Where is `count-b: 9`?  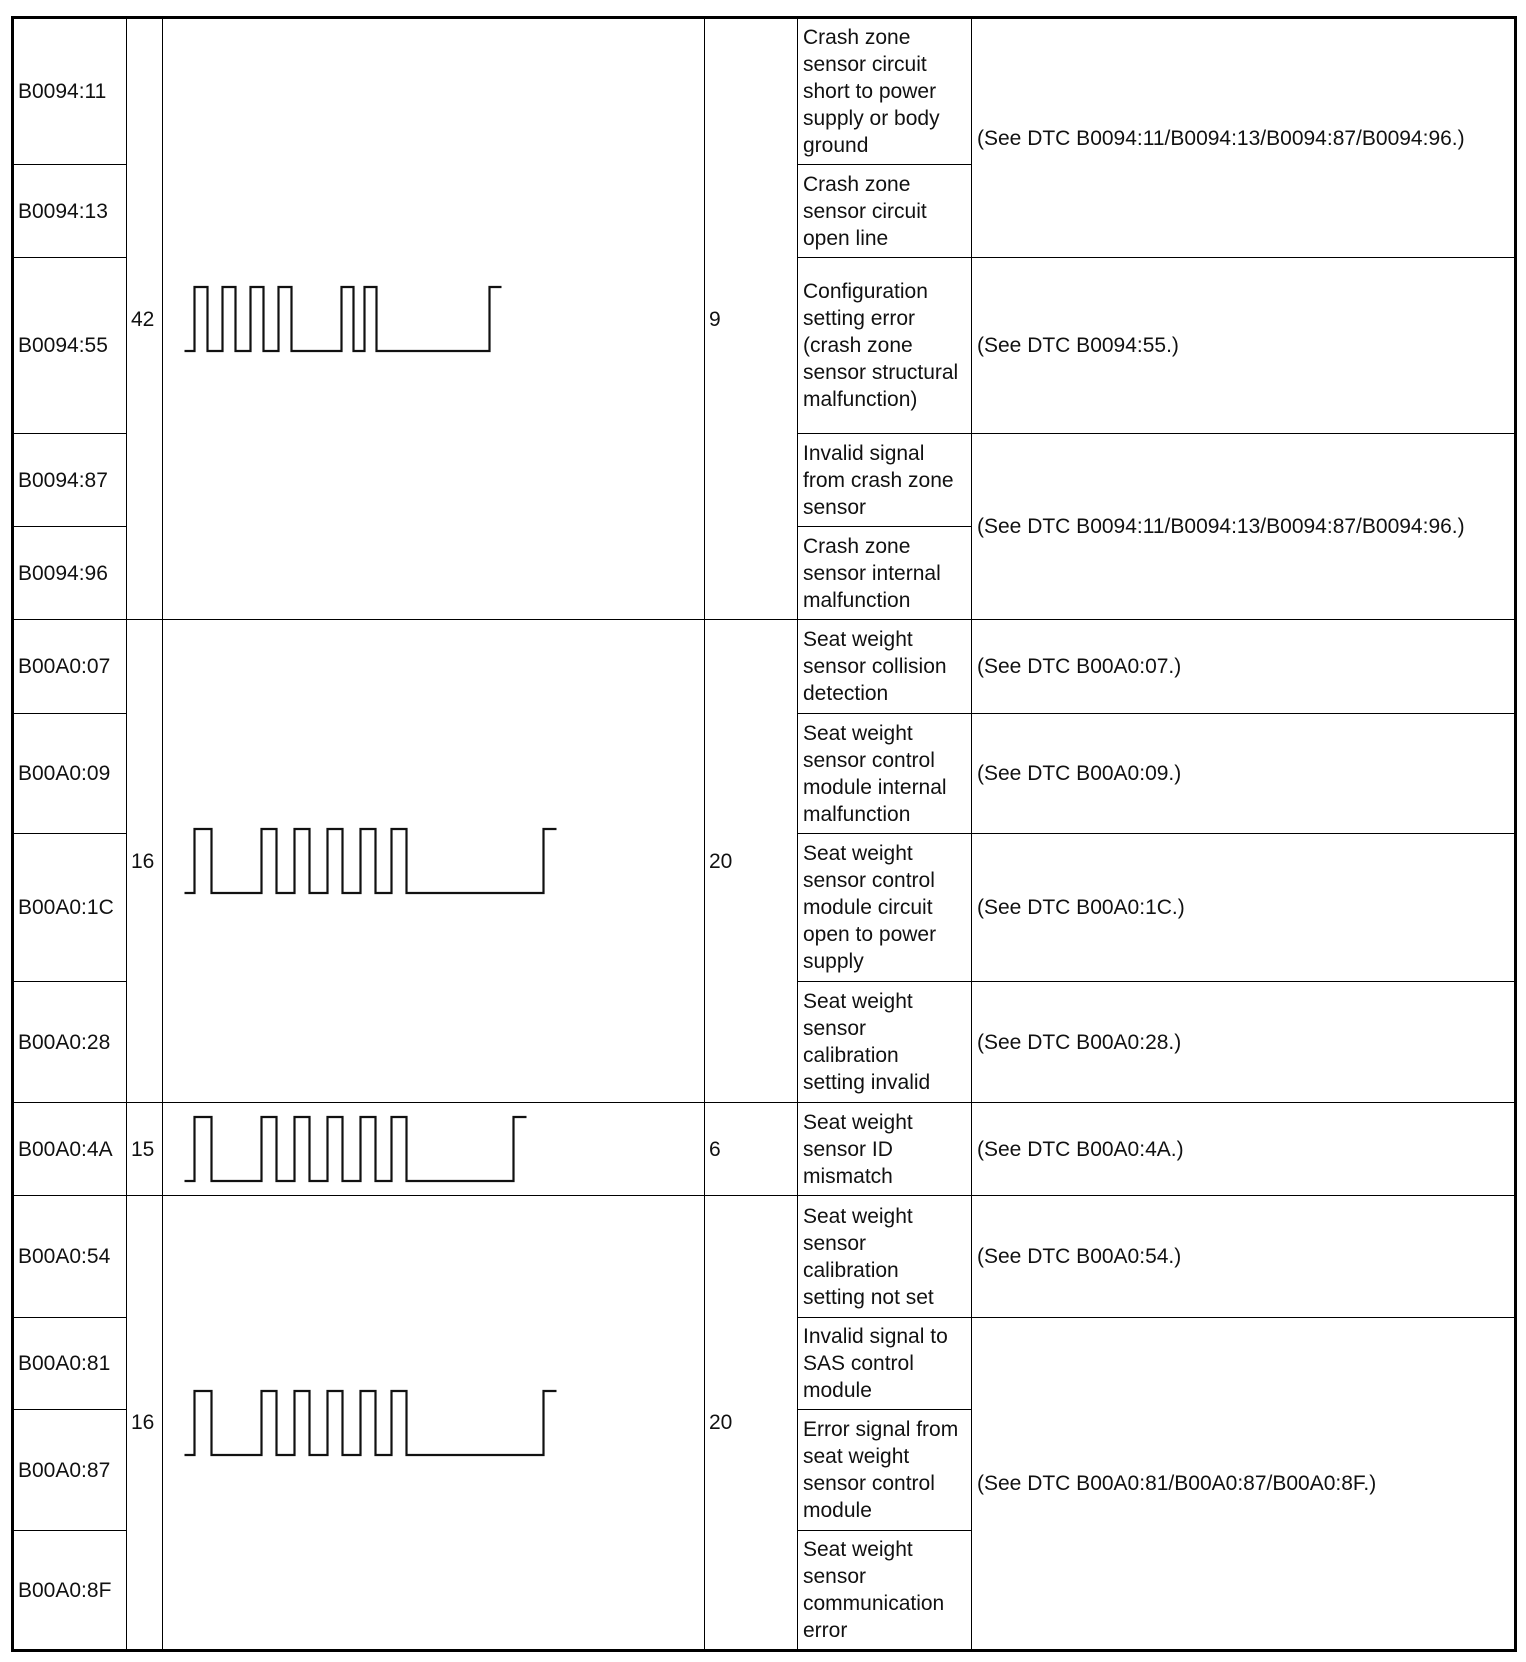
count-b: 9 is located at coordinates (751, 318).